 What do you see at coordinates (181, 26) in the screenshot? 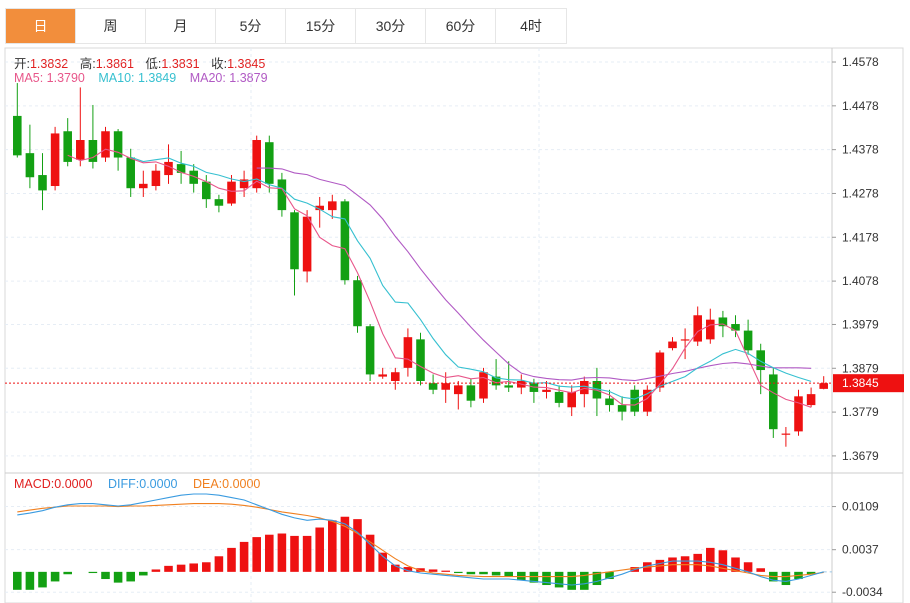
I see `tab-2: 月` at bounding box center [181, 26].